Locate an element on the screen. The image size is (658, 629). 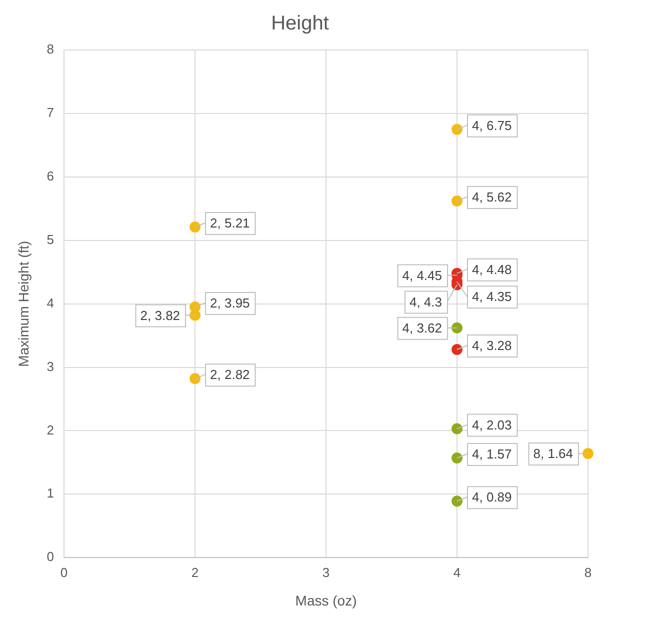
x-tick-label: 2 is located at coordinates (195, 572).